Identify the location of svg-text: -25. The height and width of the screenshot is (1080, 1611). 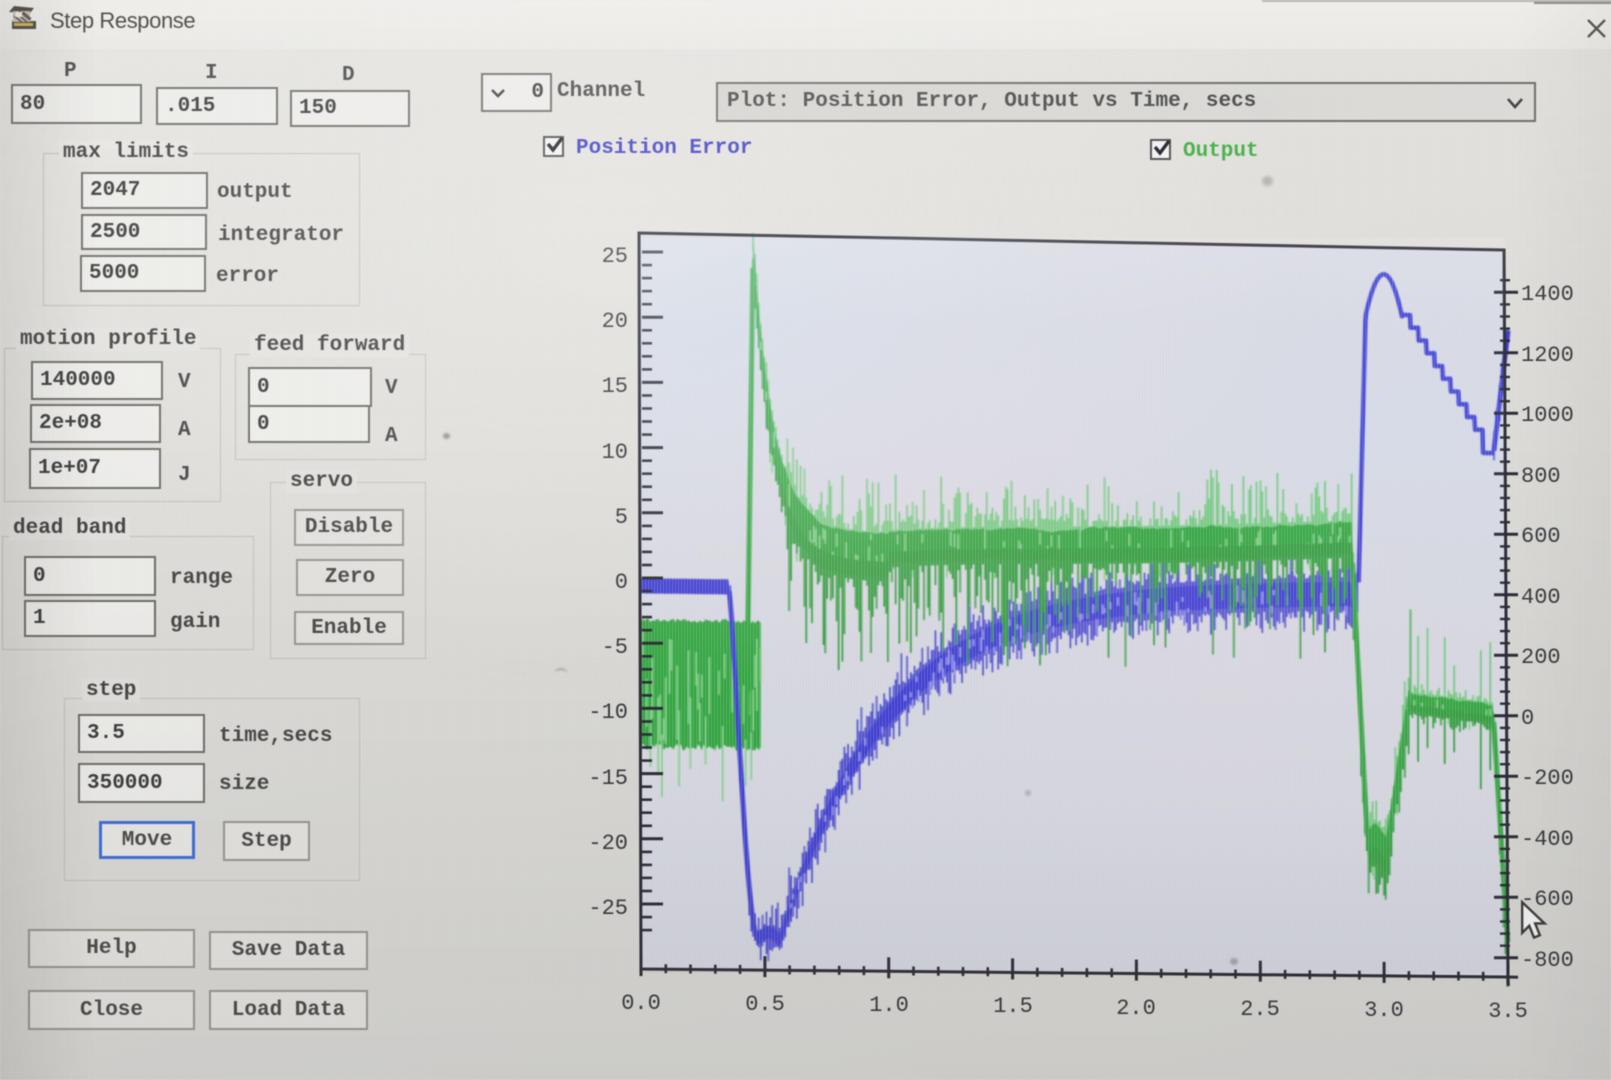
(608, 908).